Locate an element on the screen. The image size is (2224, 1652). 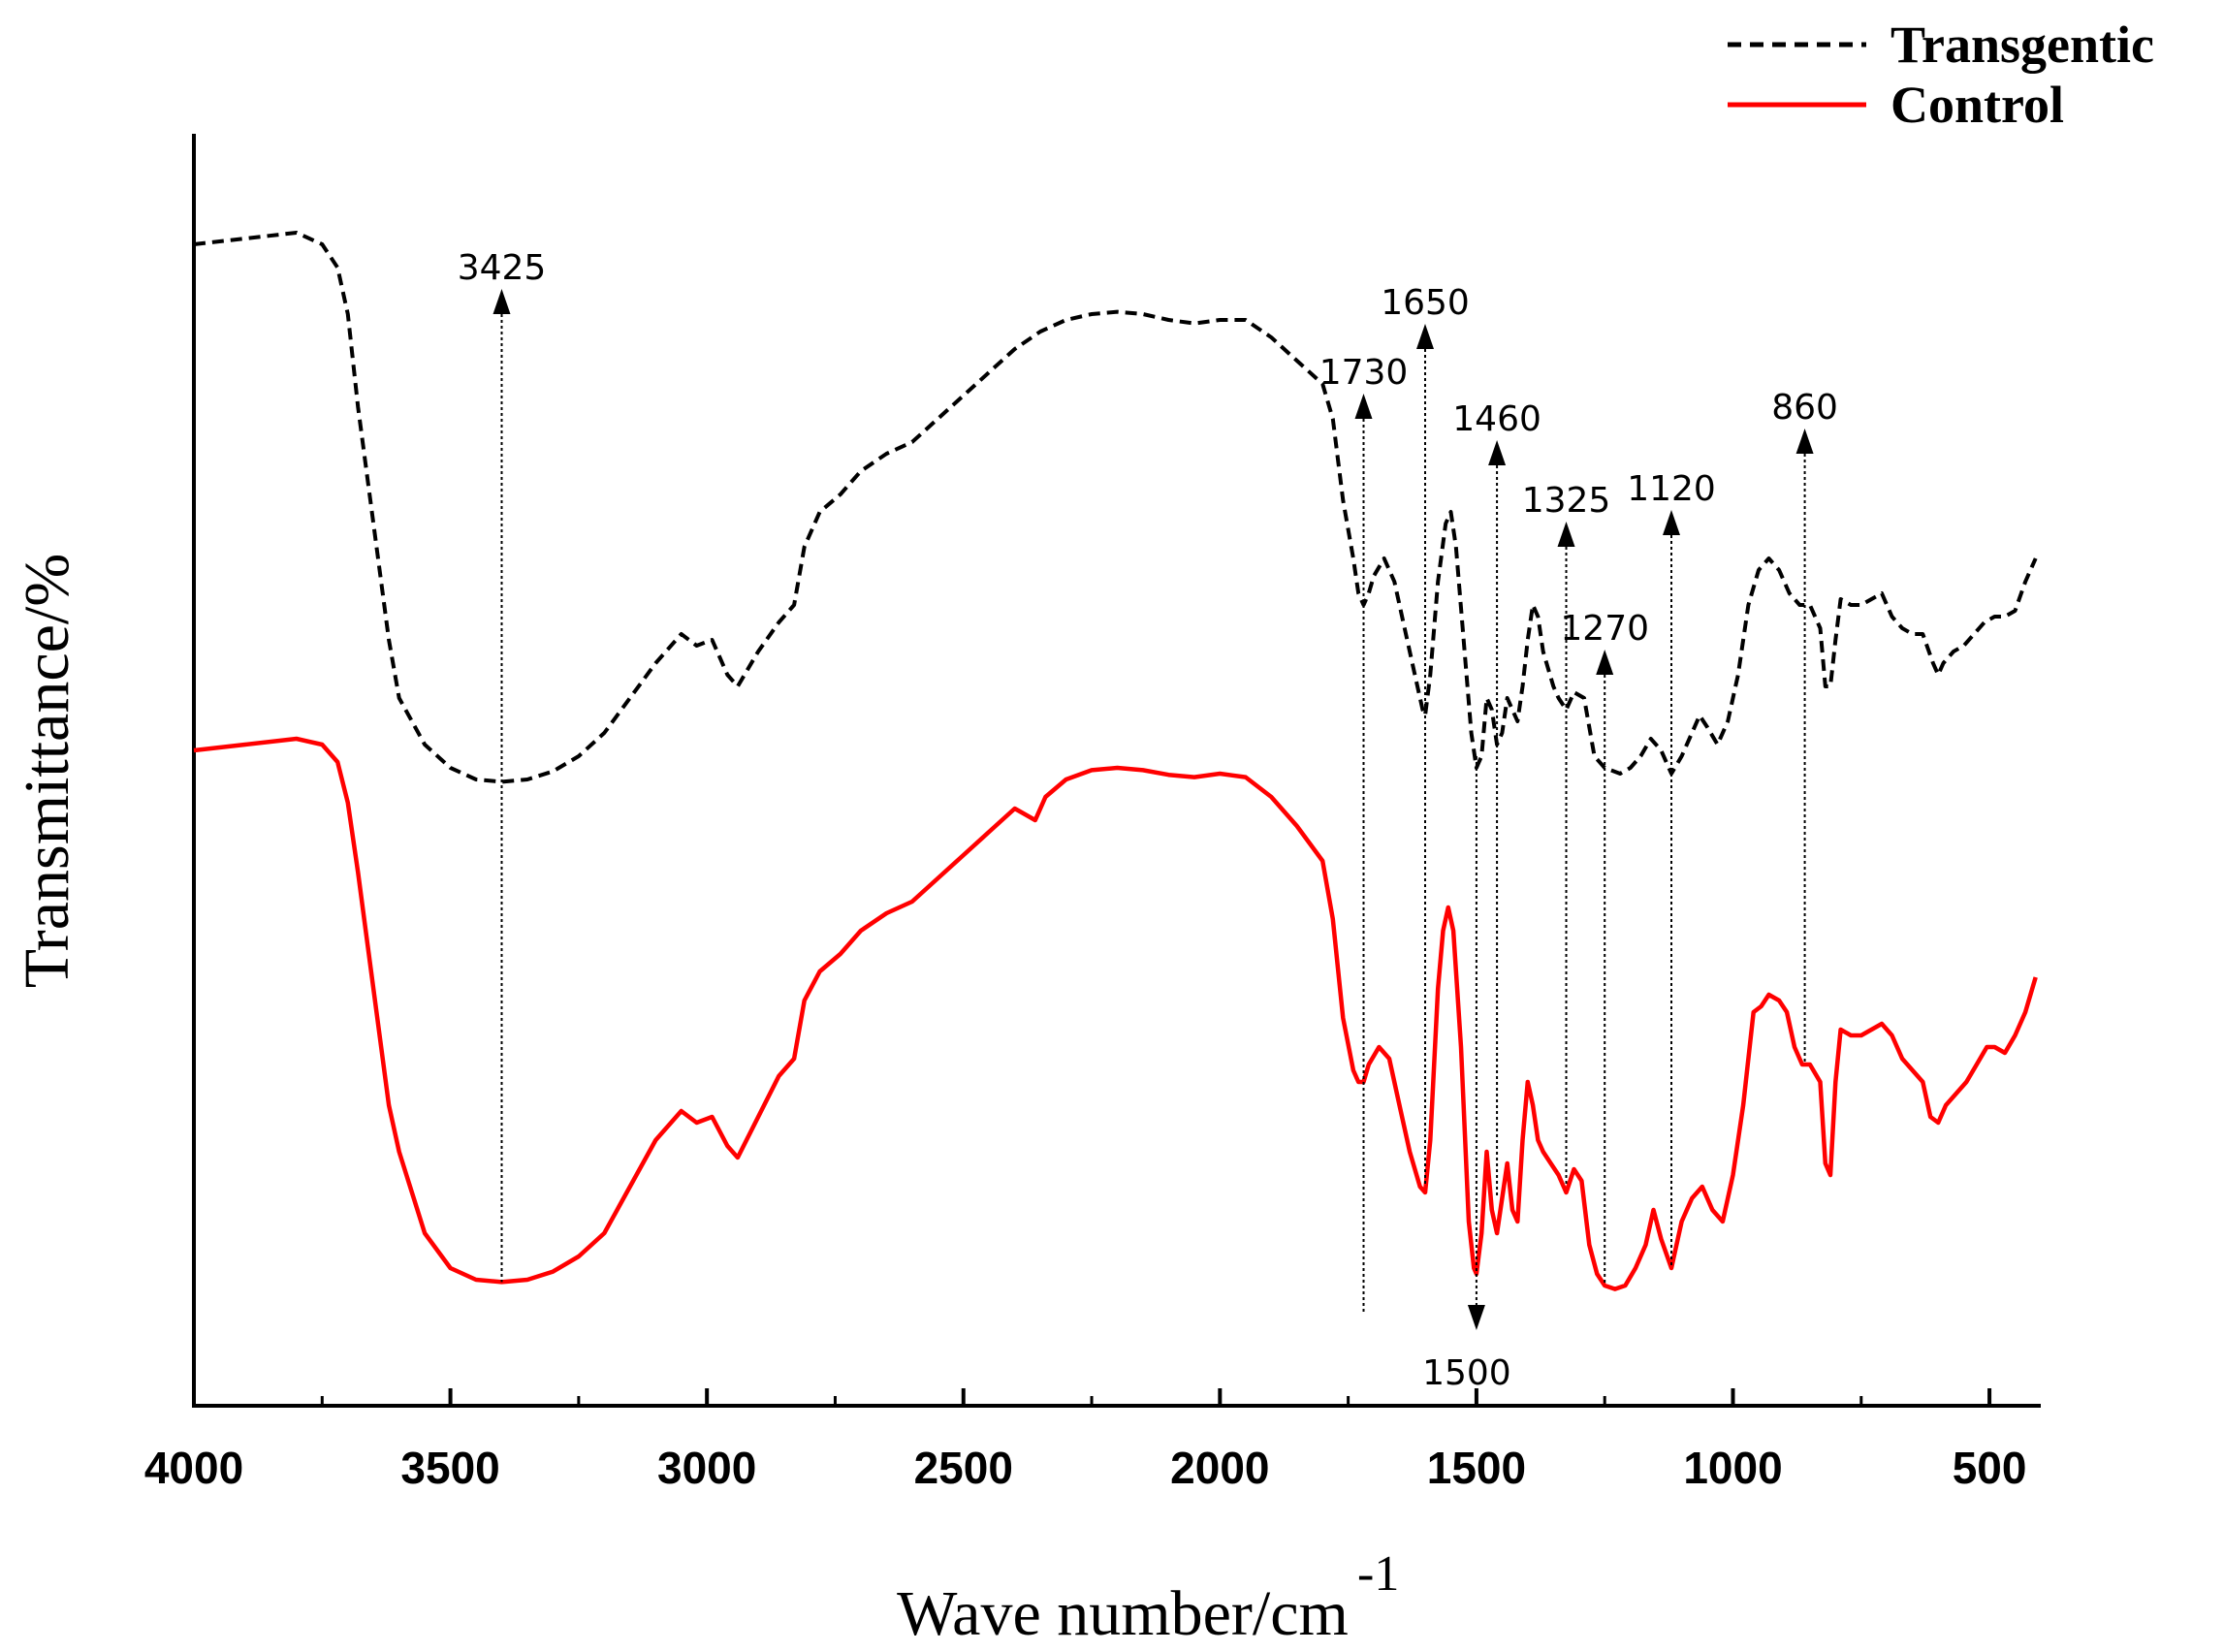
annotation-label-1270: 1270 is located at coordinates (1604, 629).